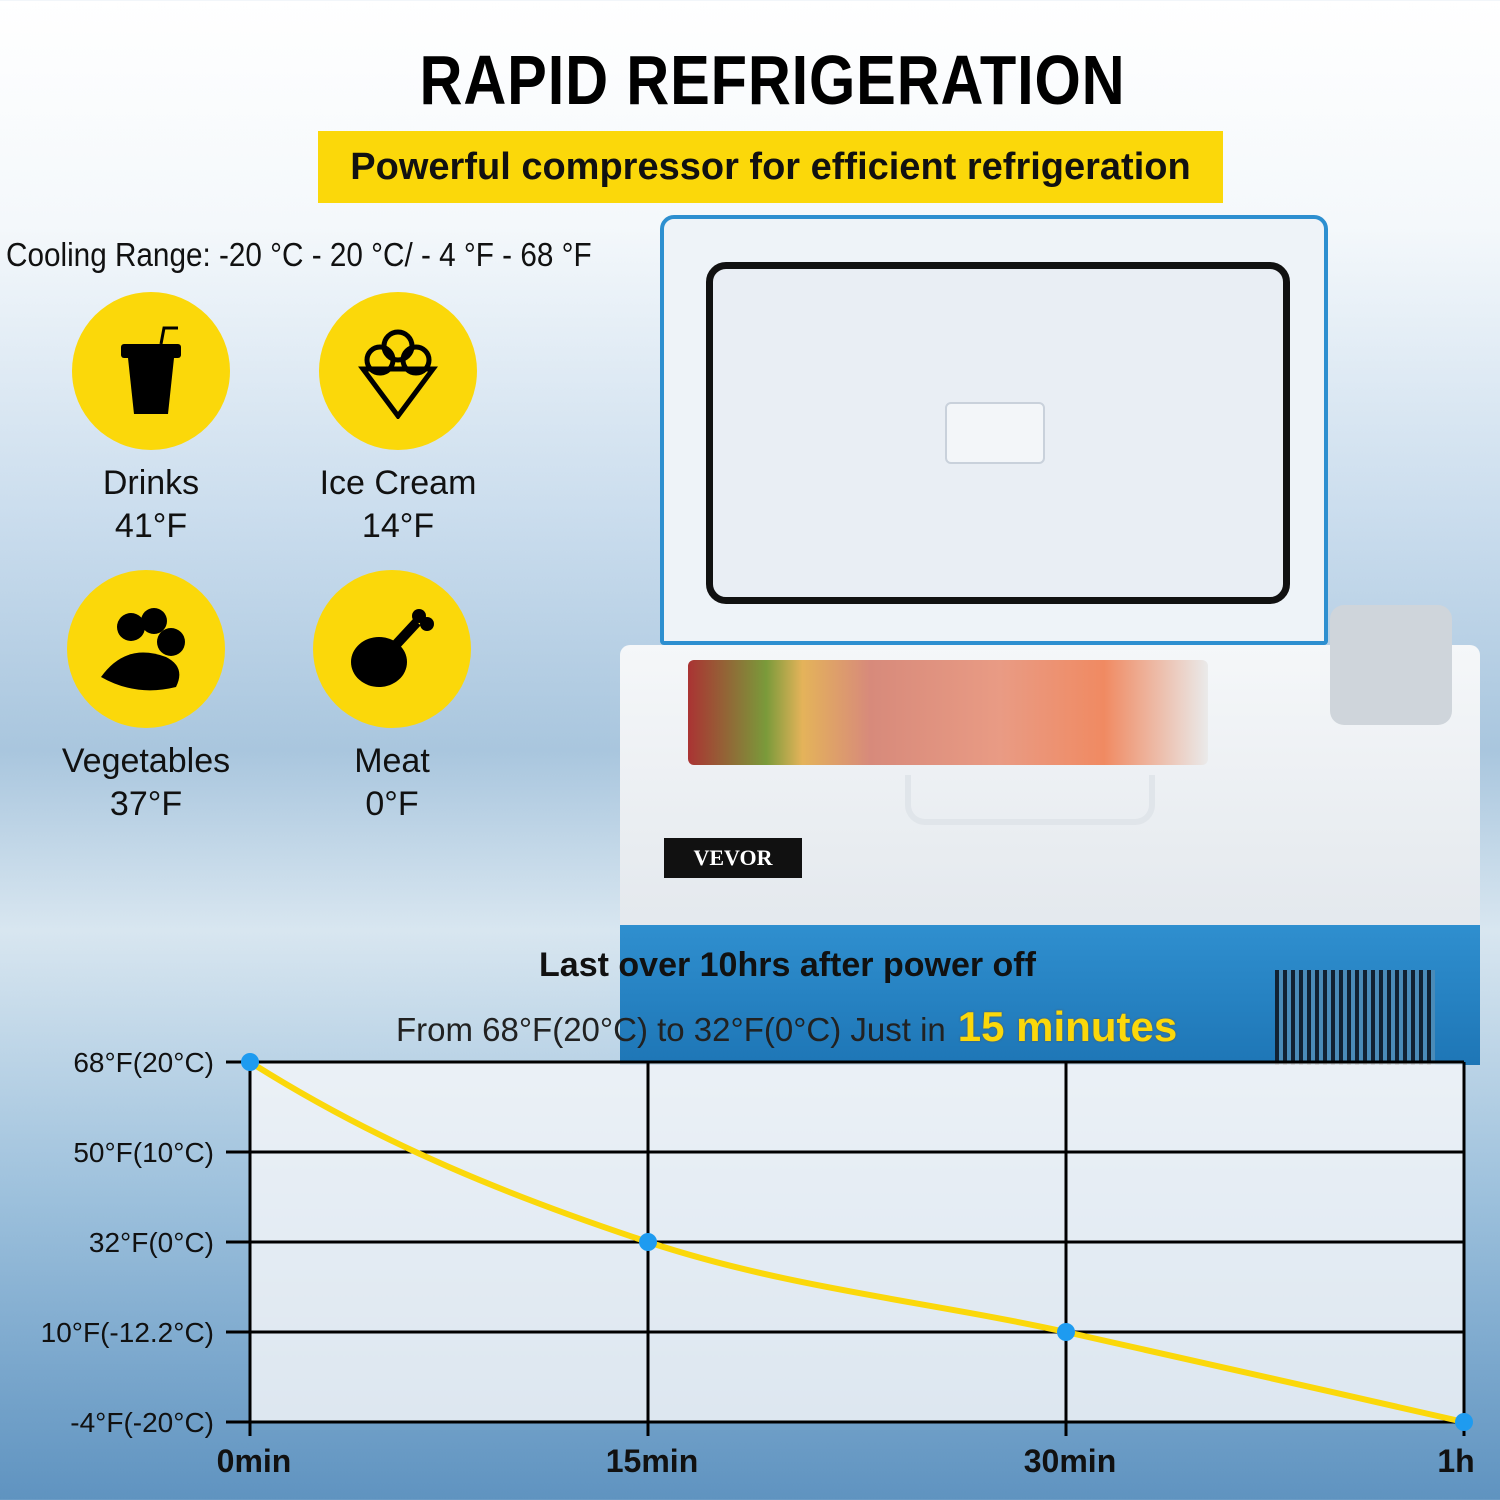  I want to click on vegetables-icon, so click(143, 648).